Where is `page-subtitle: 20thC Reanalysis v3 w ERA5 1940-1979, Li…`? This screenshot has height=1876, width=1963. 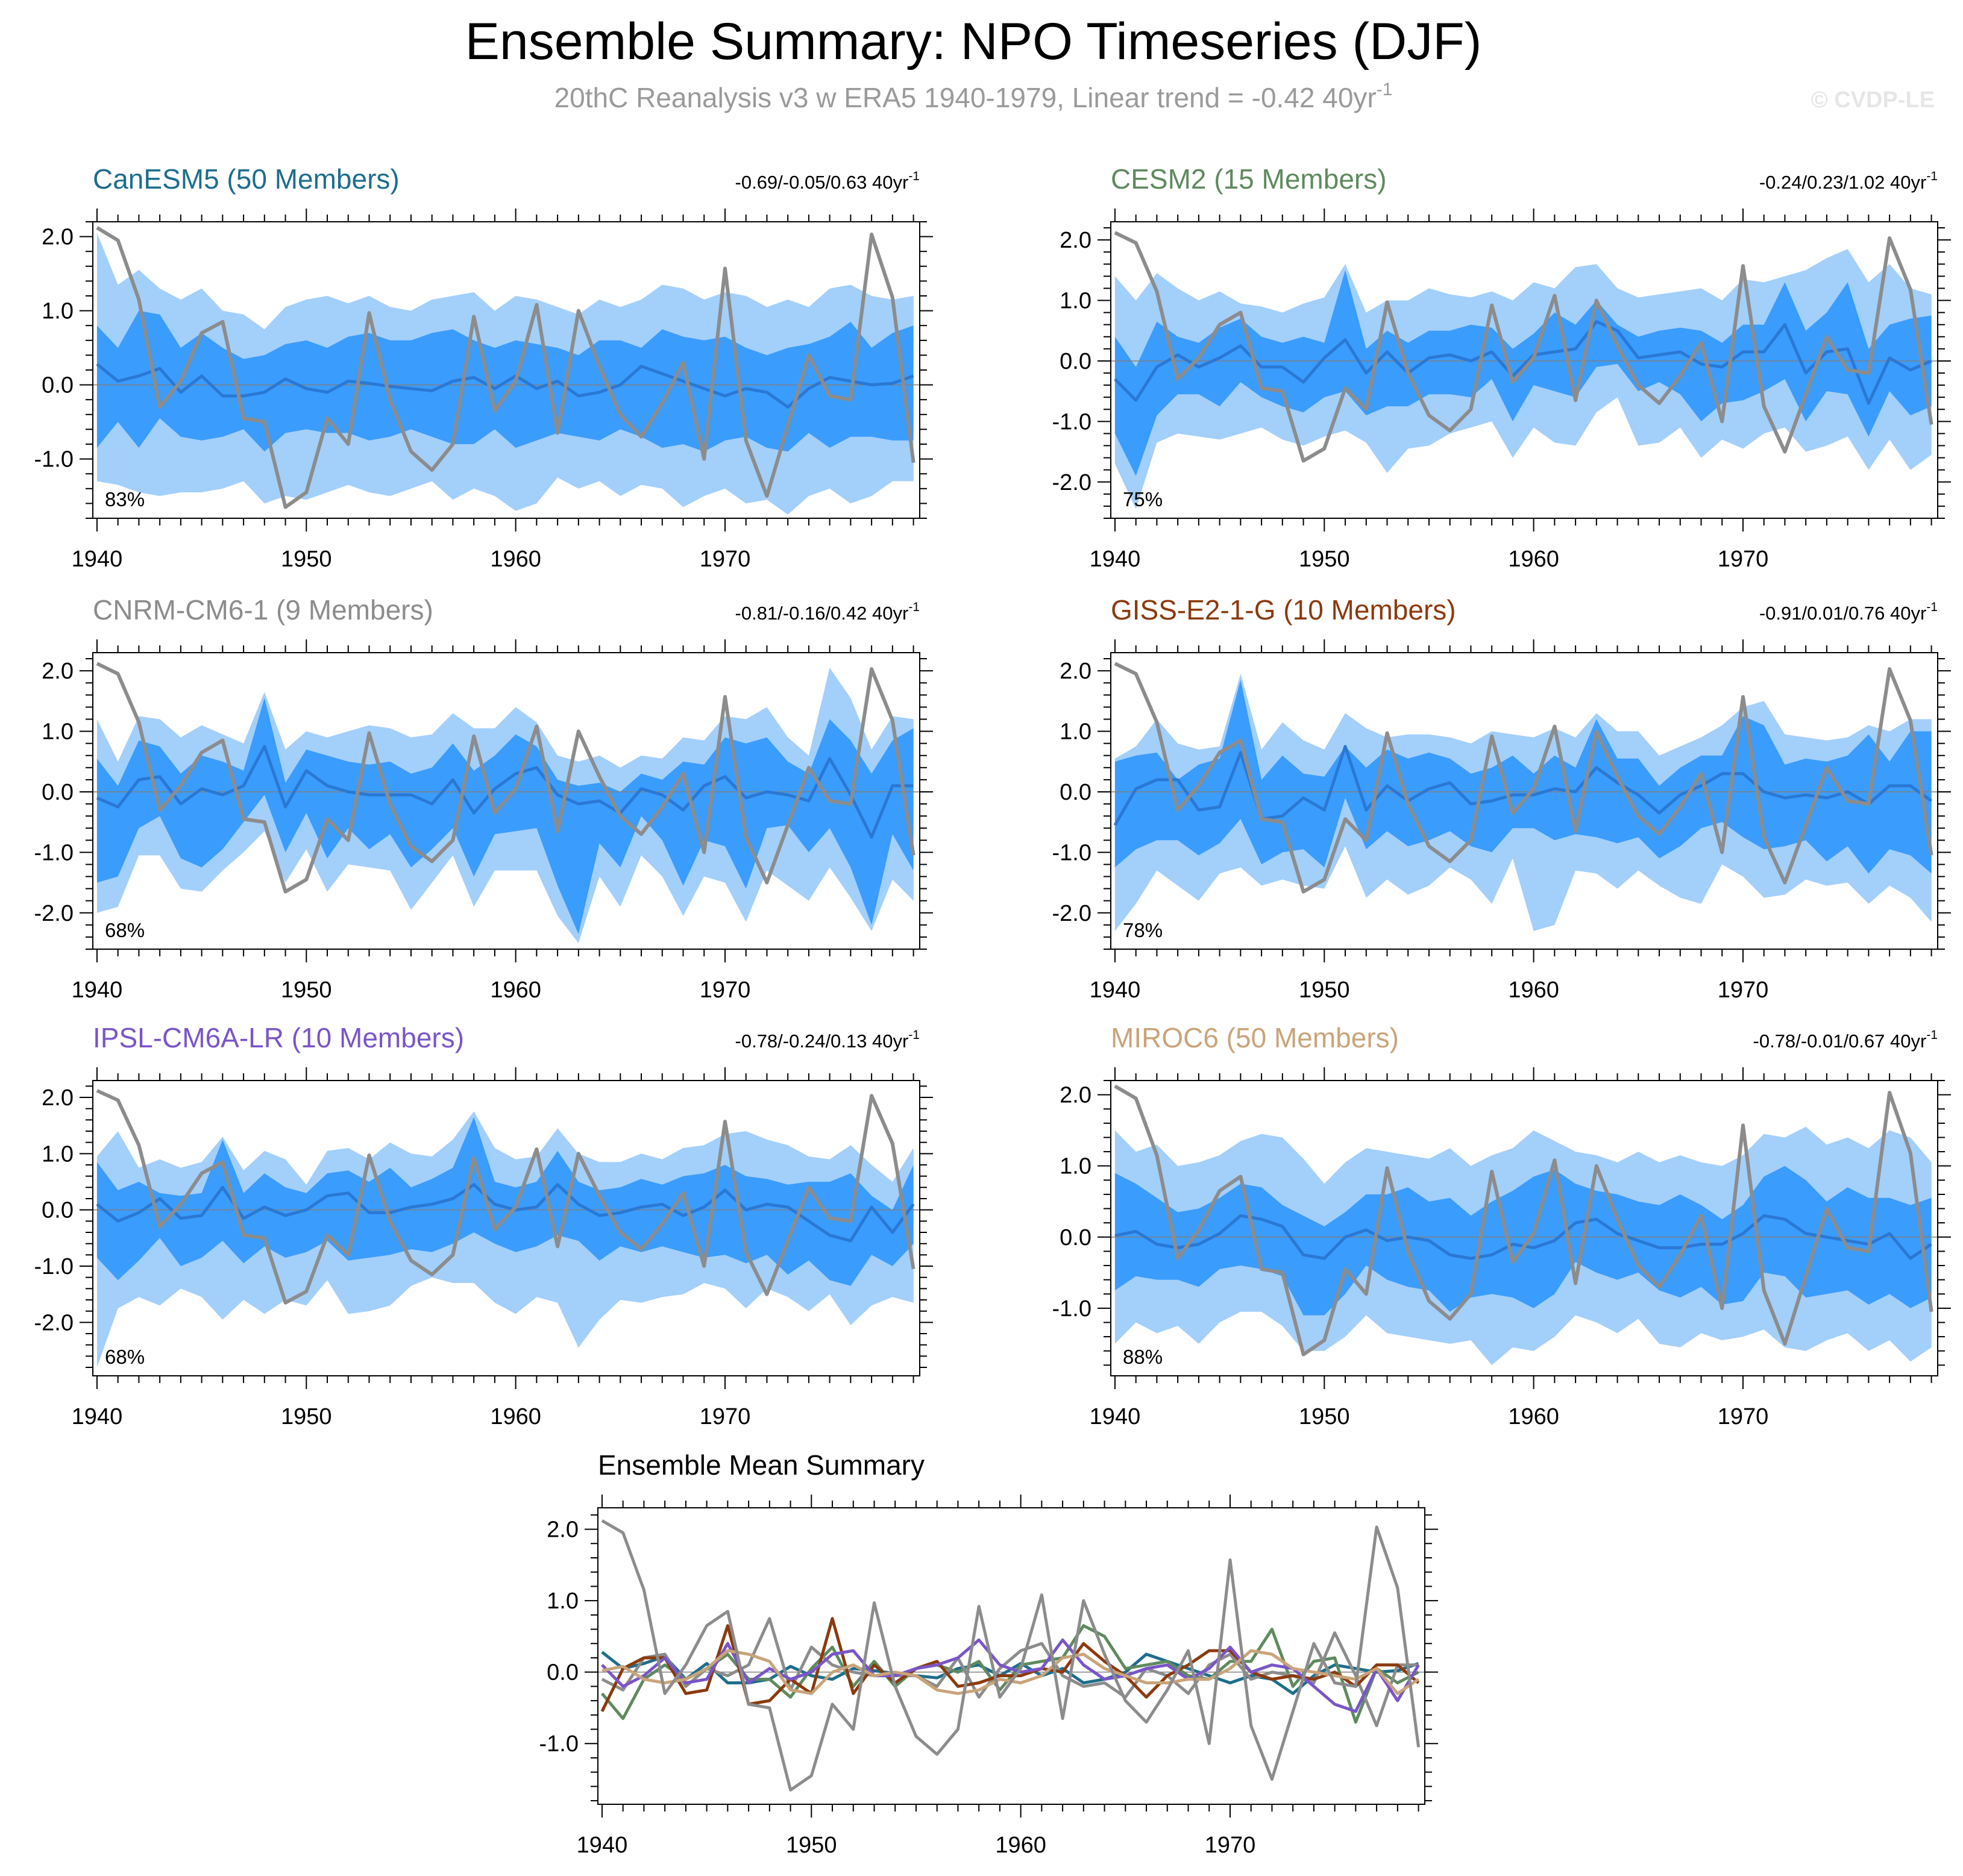 page-subtitle: 20thC Reanalysis v3 w ERA5 1940-1979, Li… is located at coordinates (973, 96).